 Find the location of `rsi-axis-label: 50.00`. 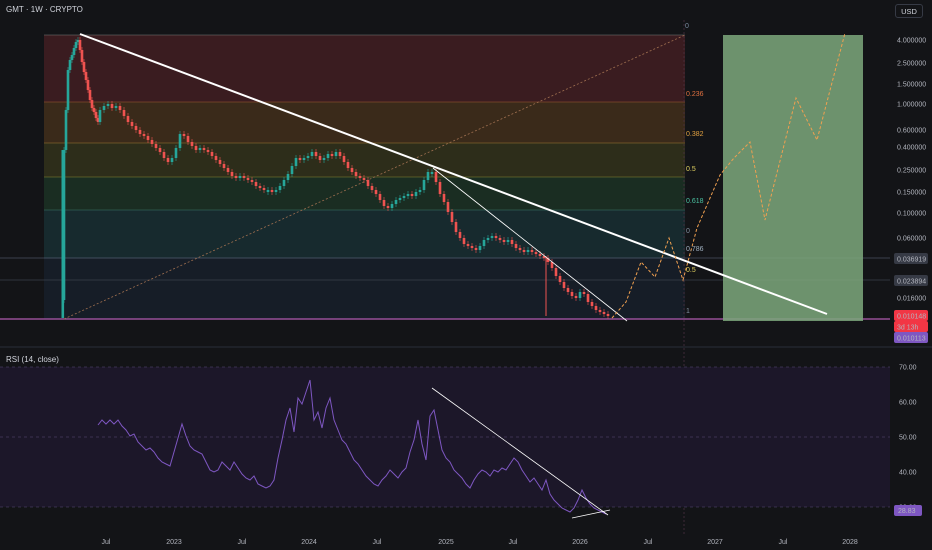

rsi-axis-label: 50.00 is located at coordinates (908, 438).